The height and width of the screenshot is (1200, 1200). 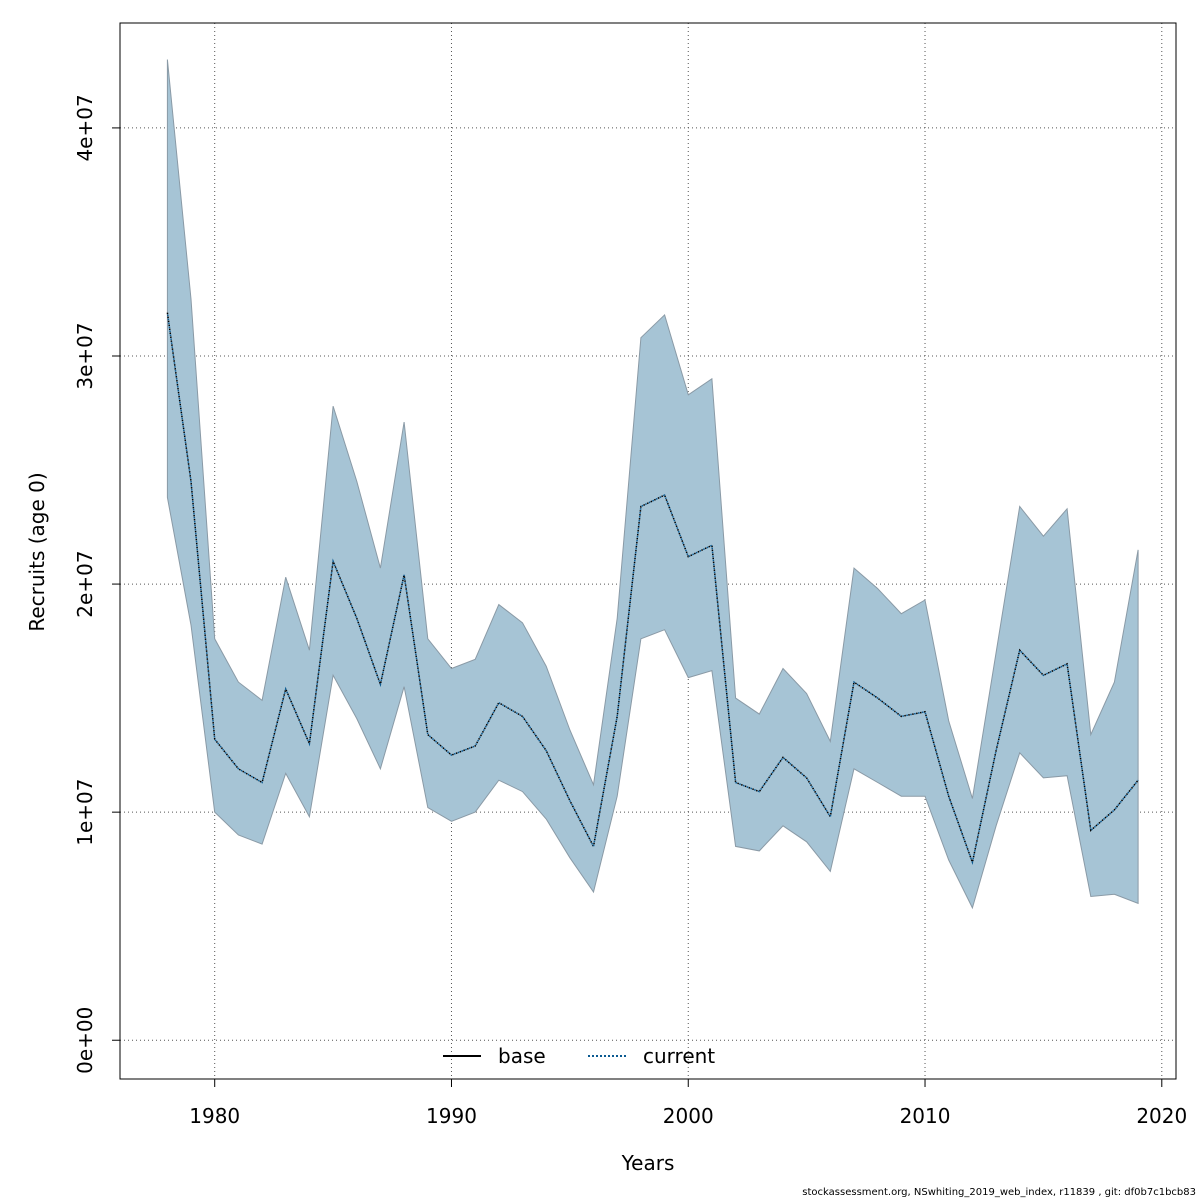 What do you see at coordinates (688, 1116) in the screenshot?
I see `x-tick-label: 2000` at bounding box center [688, 1116].